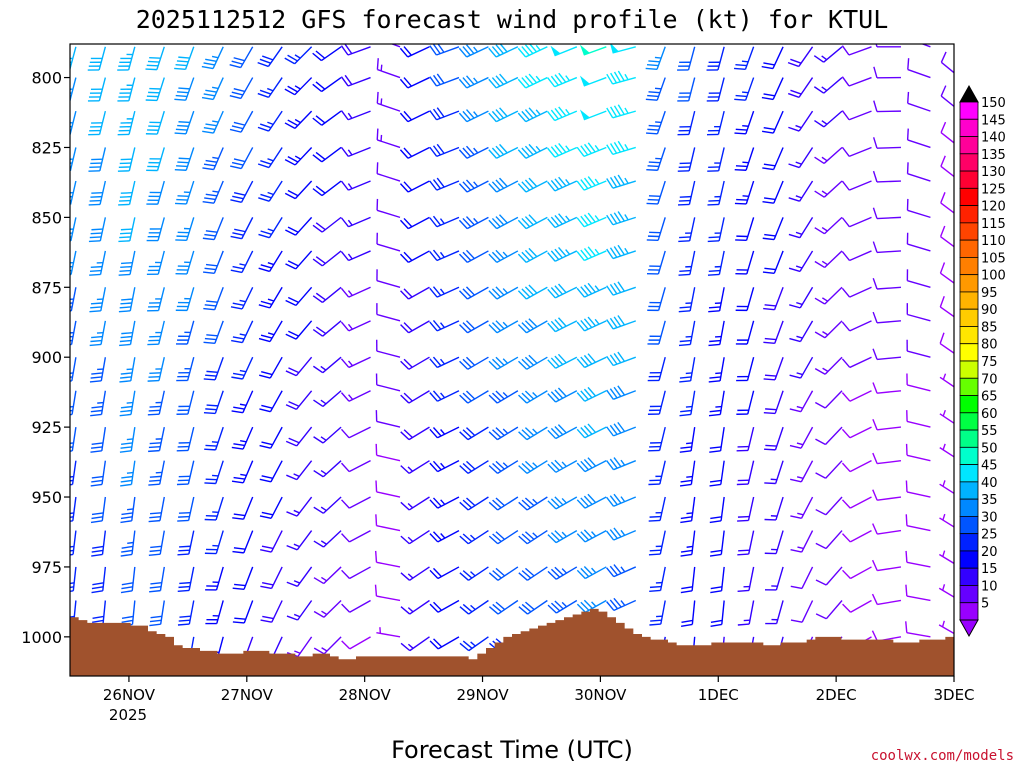 This screenshot has width=1024, height=768. I want to click on colorbar-label-27: 15, so click(989, 569).